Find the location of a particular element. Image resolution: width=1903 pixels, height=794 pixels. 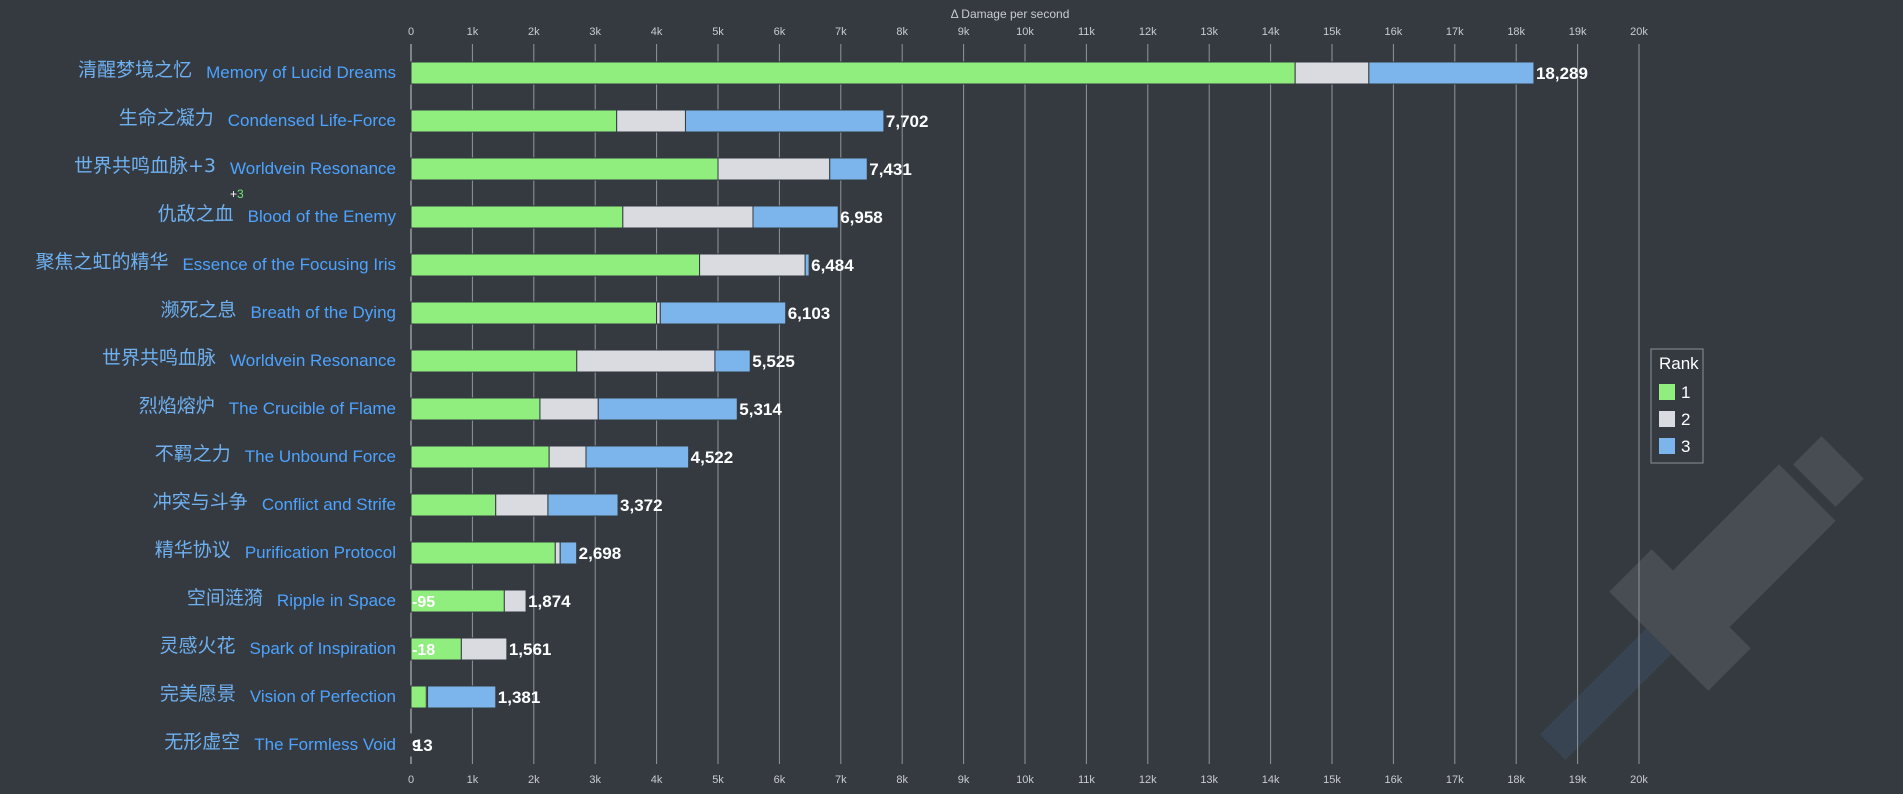

total-label: 1,561 is located at coordinates (530, 649).